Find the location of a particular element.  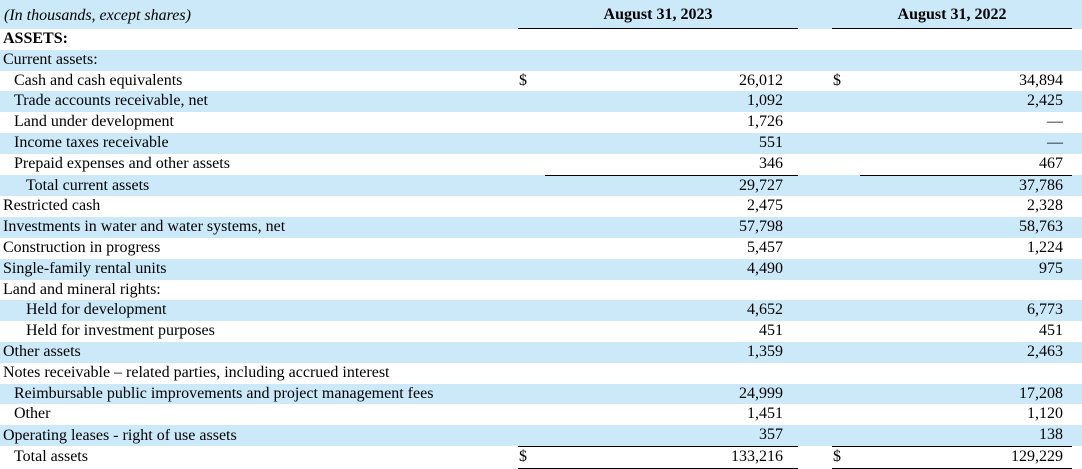

value-2023: 4,652 is located at coordinates (671, 311).